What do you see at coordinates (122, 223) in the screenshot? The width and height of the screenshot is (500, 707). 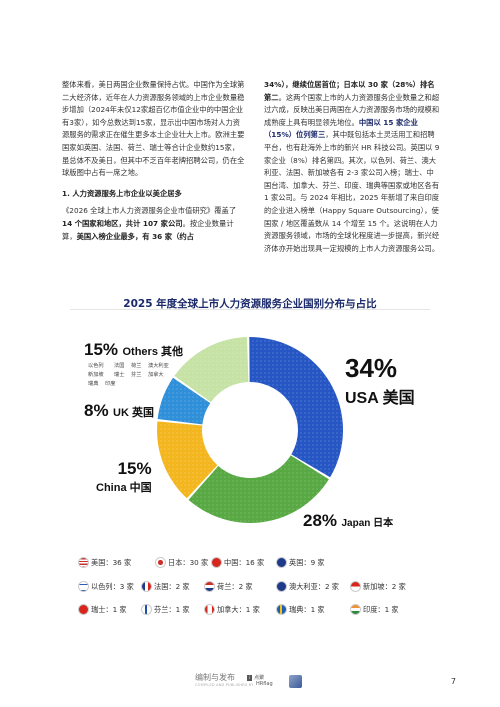 I see `text-run-bold: 14 个国家和地区，共计 107 家公司` at bounding box center [122, 223].